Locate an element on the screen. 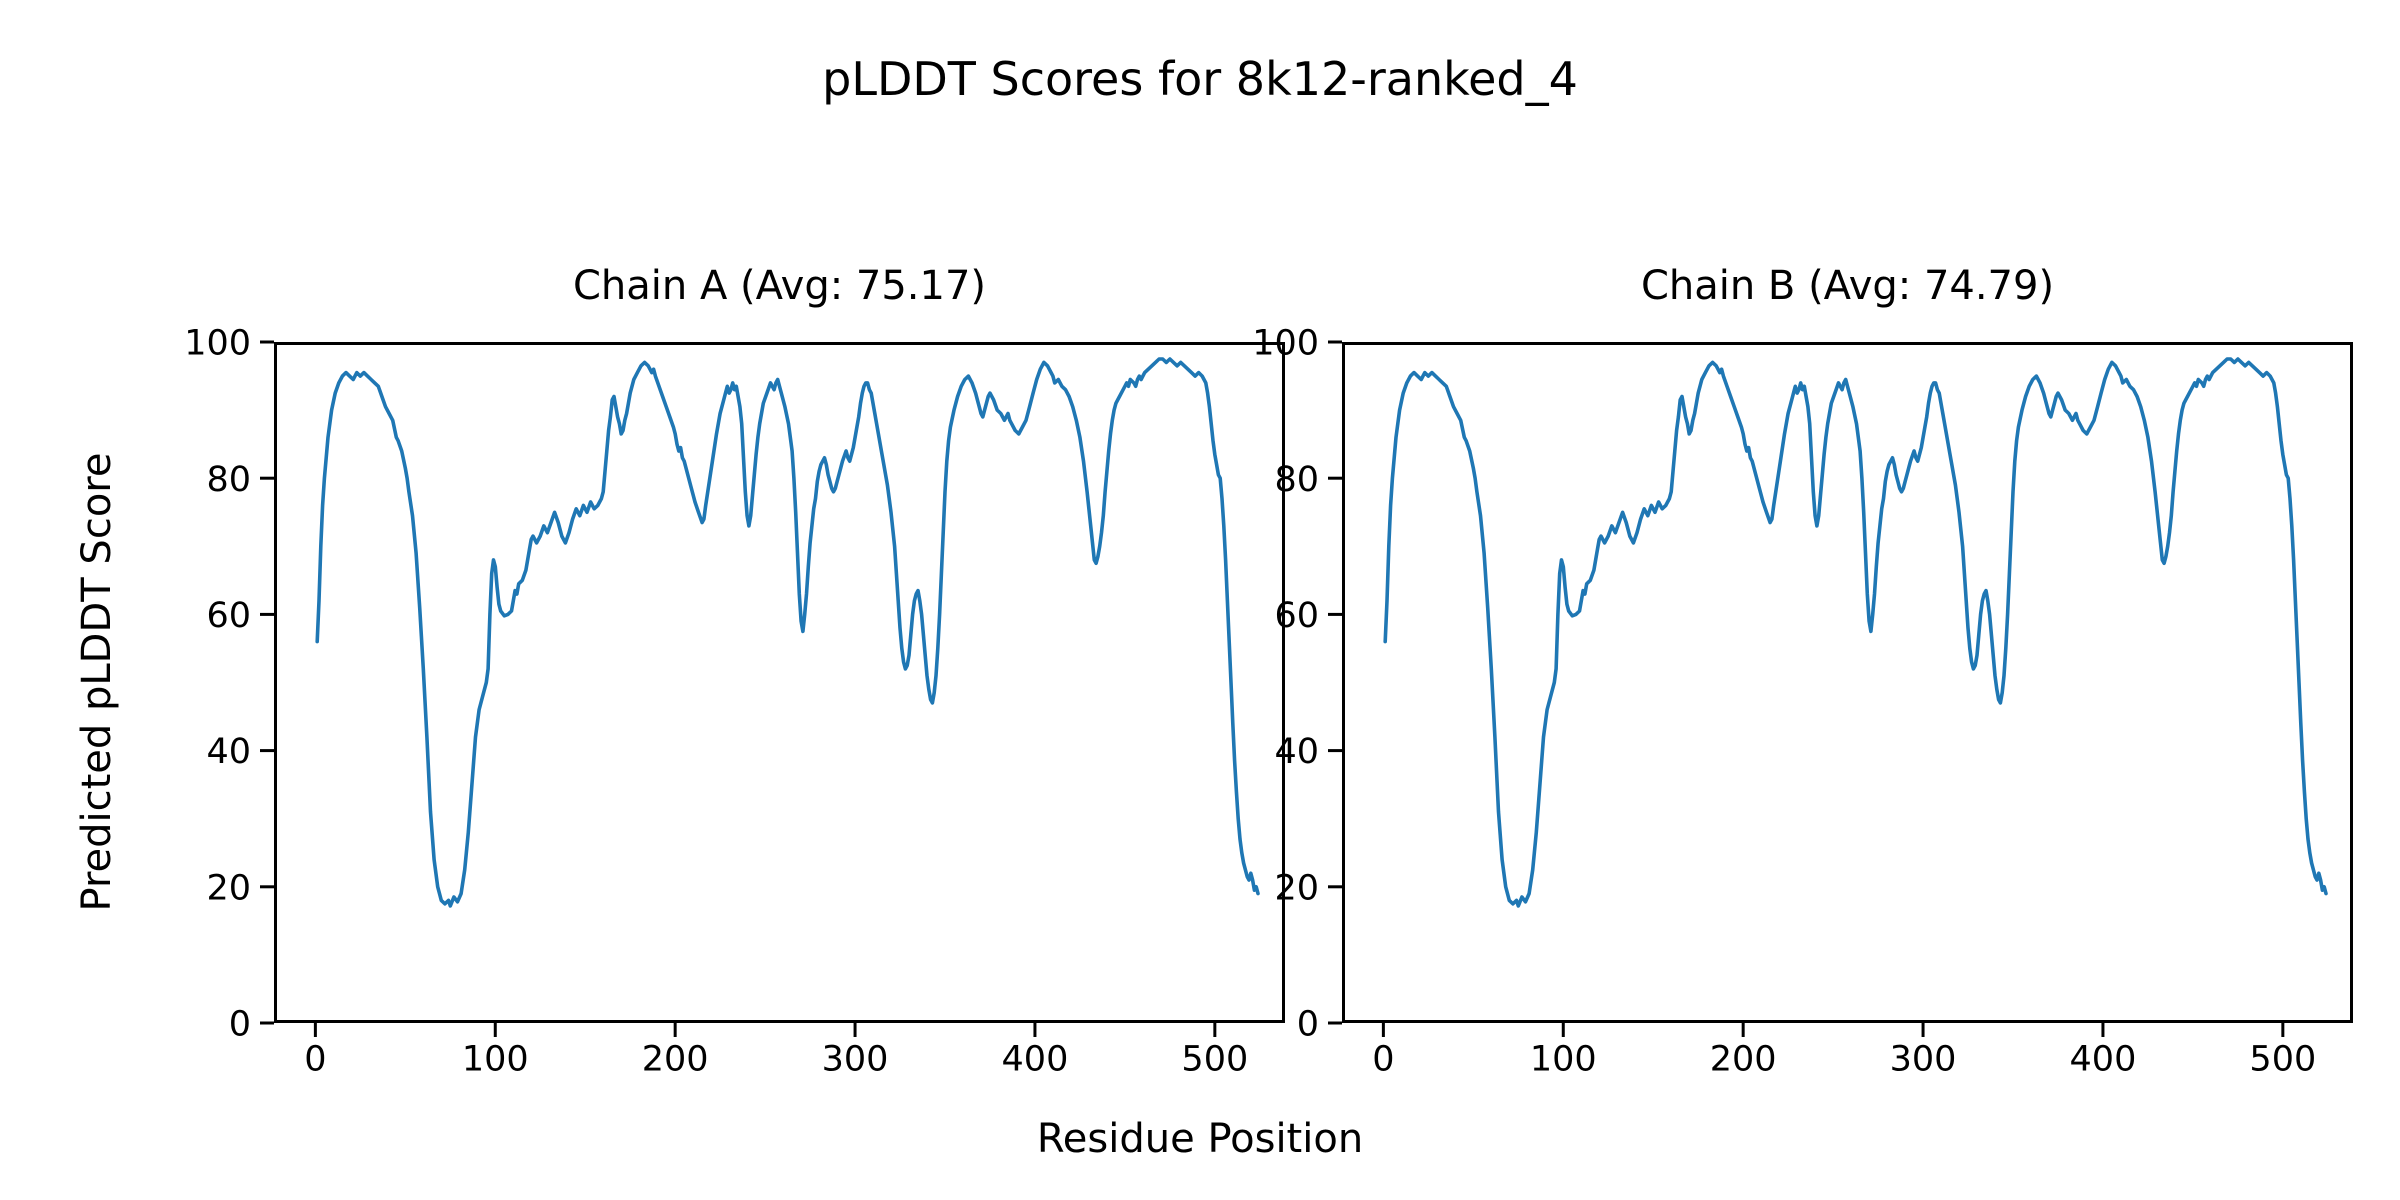 The width and height of the screenshot is (2400, 1200). x-axis-label: Residue Position is located at coordinates (1200, 1139).